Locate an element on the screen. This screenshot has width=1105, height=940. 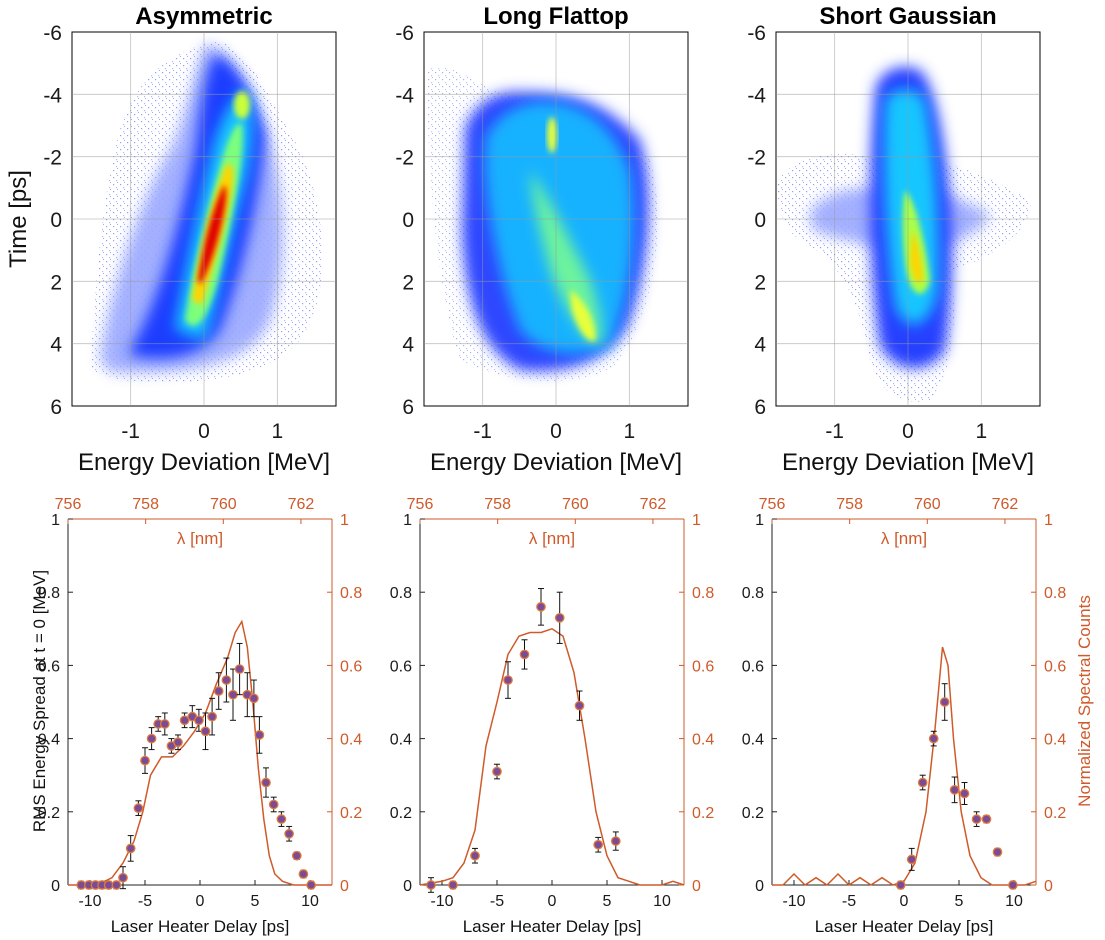
right-y-tick-label: 0 is located at coordinates (344, 886).